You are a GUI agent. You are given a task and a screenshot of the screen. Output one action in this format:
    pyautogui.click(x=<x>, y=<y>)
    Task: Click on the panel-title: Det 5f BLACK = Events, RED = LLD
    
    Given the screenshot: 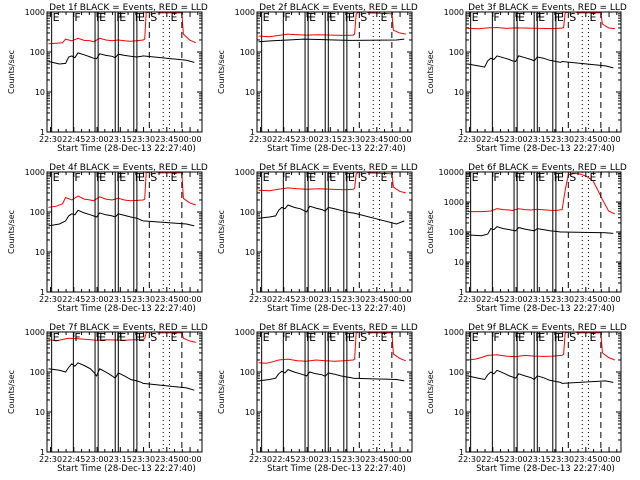 What is the action you would take?
    pyautogui.click(x=338, y=168)
    